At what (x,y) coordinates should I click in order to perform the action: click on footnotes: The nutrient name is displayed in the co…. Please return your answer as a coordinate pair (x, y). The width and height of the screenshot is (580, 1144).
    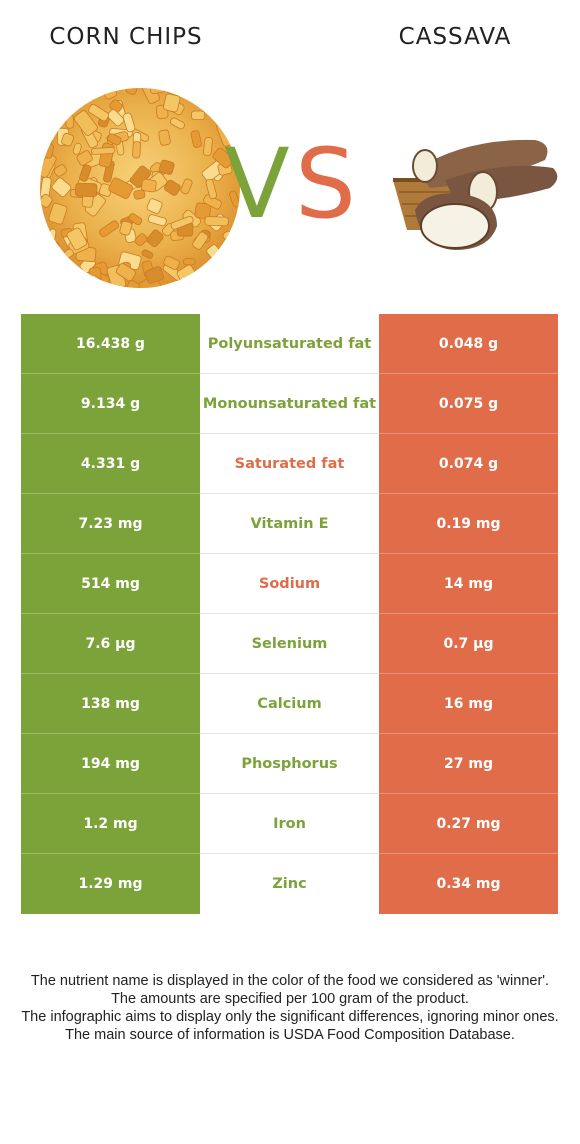
    Looking at the image, I should click on (290, 1008).